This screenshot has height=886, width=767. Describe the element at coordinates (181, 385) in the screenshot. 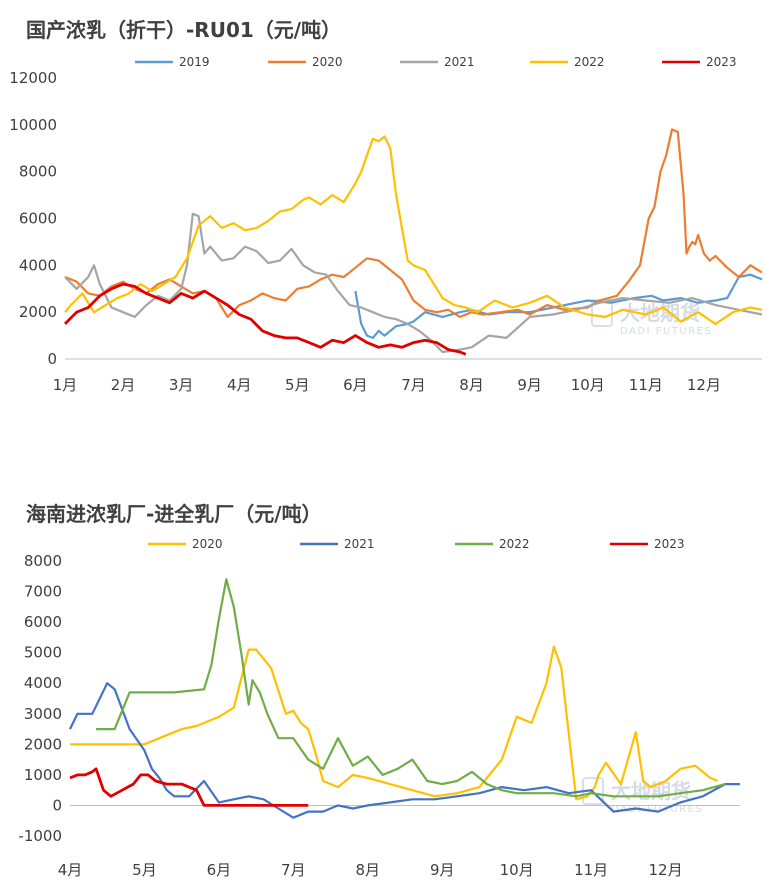

I see `x-tick-label: 3月` at that location.